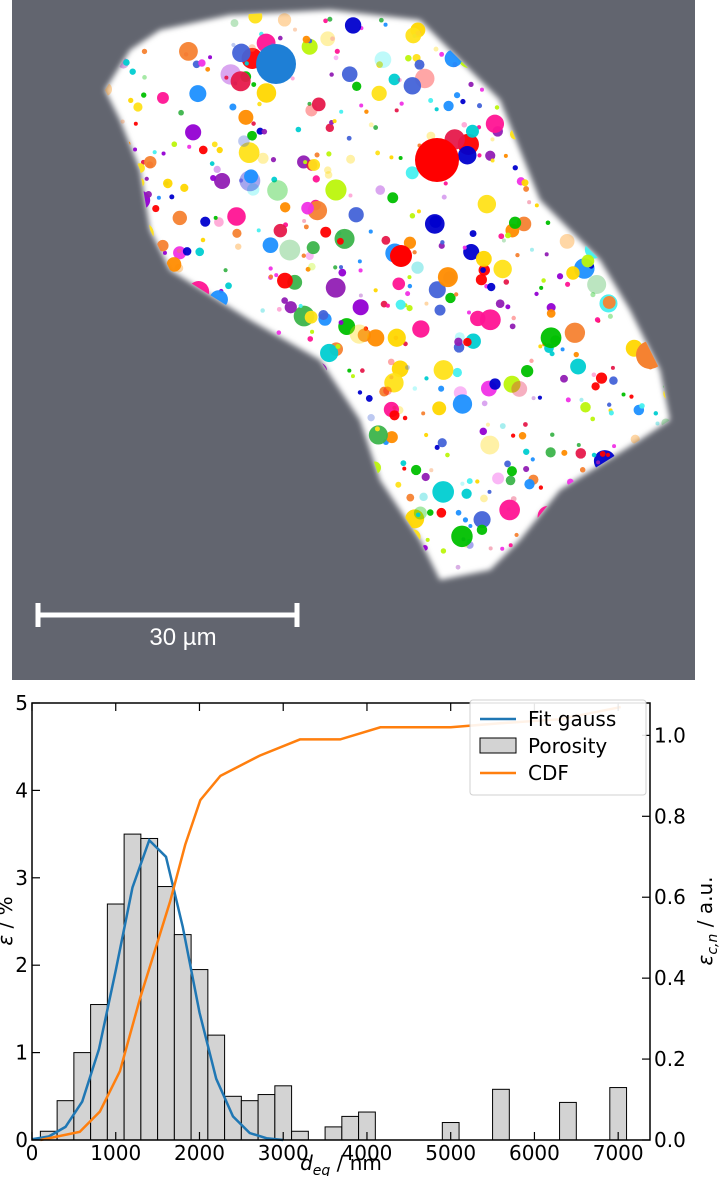  Describe the element at coordinates (534, 1153) in the screenshot. I see `x-tick-label: 6000` at that location.